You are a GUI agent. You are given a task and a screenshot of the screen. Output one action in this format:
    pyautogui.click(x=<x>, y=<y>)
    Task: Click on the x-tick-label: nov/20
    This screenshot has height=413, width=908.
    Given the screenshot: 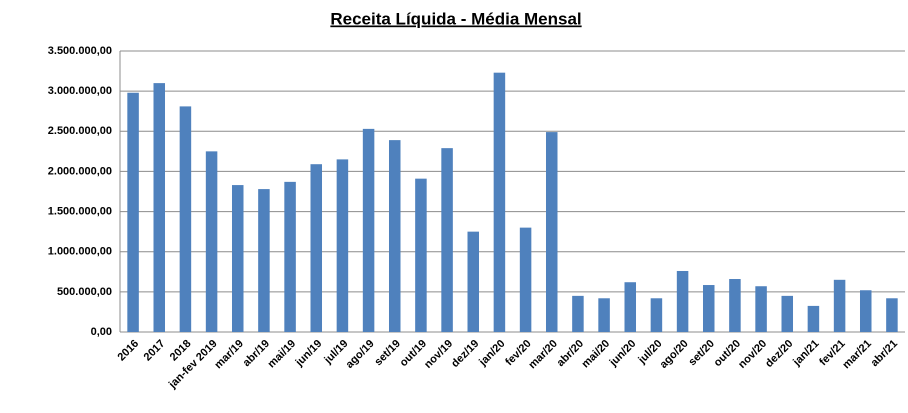 What is the action you would take?
    pyautogui.click(x=752, y=354)
    